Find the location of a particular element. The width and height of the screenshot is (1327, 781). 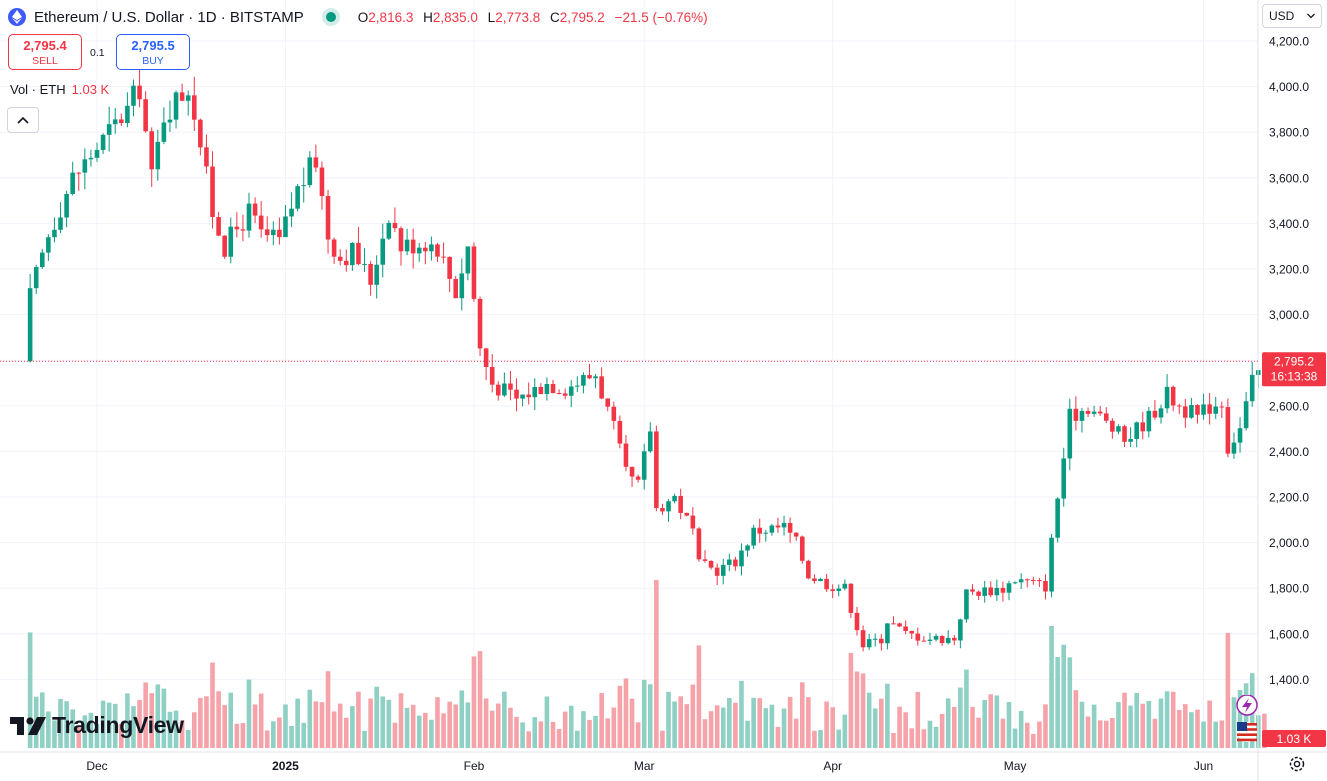

y-tick-label: 4,000.0 is located at coordinates (1289, 87).